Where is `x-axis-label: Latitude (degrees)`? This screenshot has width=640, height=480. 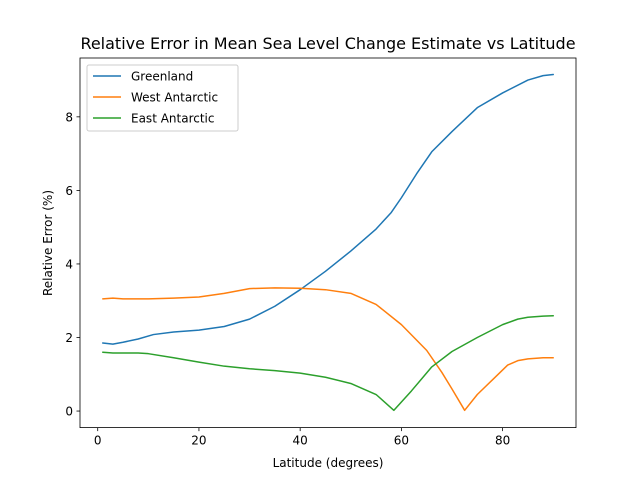 x-axis-label: Latitude (degrees) is located at coordinates (328, 463).